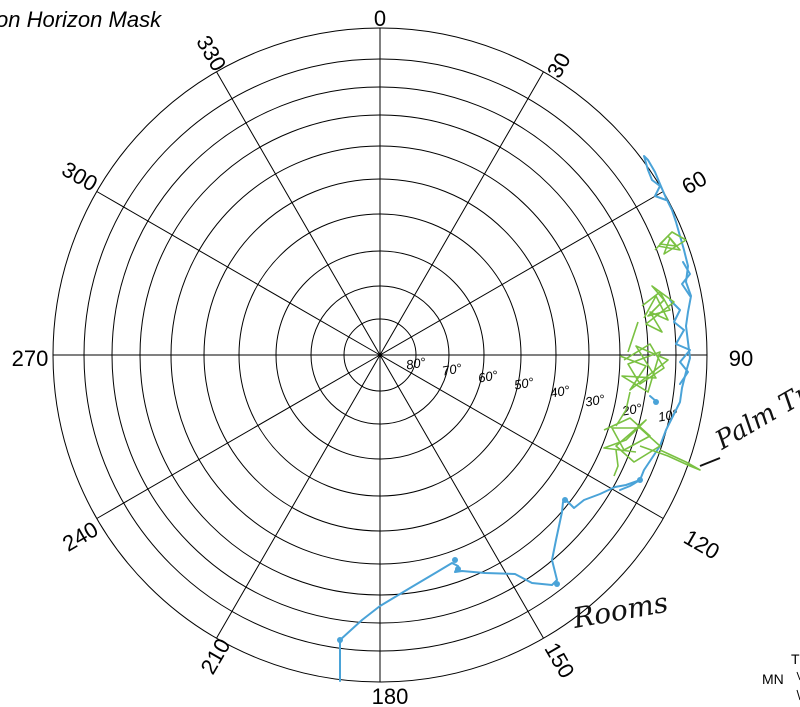 The width and height of the screenshot is (800, 707). I want to click on azimuth-label-330: 330, so click(211, 53).